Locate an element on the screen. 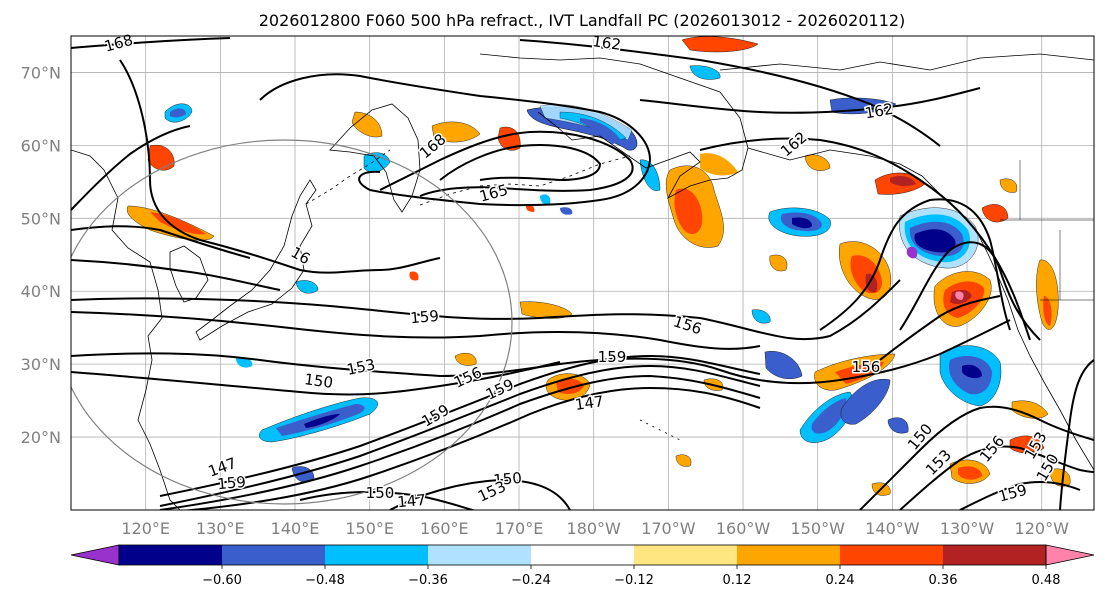  us-border is located at coordinates (1047, 230).